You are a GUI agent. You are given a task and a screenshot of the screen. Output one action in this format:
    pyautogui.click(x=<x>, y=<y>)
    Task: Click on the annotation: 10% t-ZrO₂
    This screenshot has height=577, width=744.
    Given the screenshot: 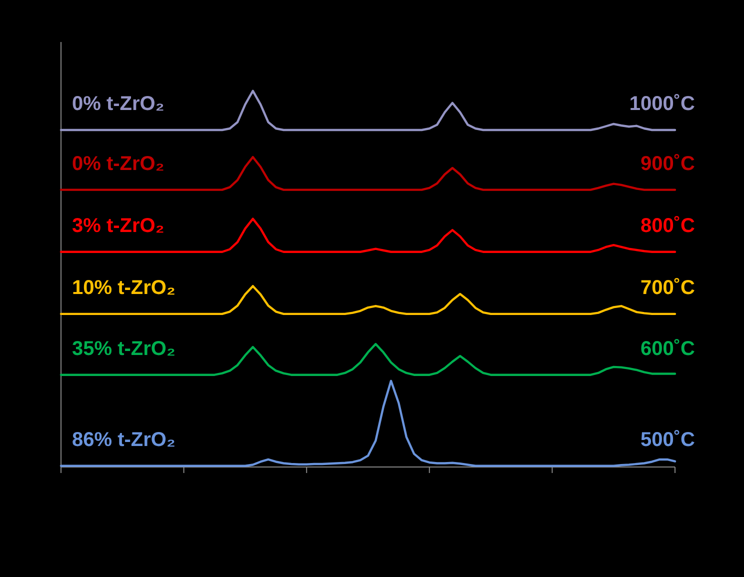 What is the action you would take?
    pyautogui.click(x=124, y=287)
    